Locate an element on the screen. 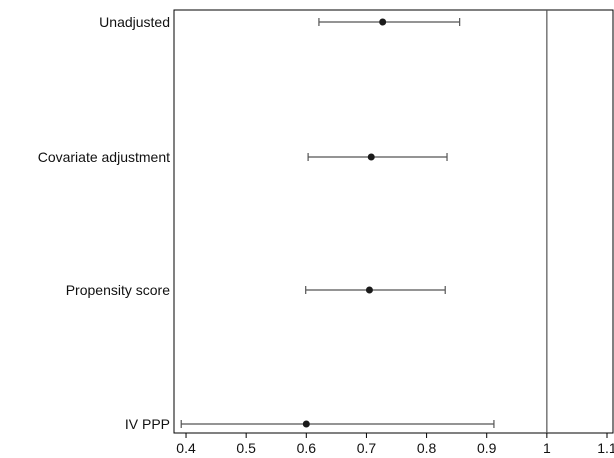  estimate-row: Propensity score is located at coordinates (256, 290).